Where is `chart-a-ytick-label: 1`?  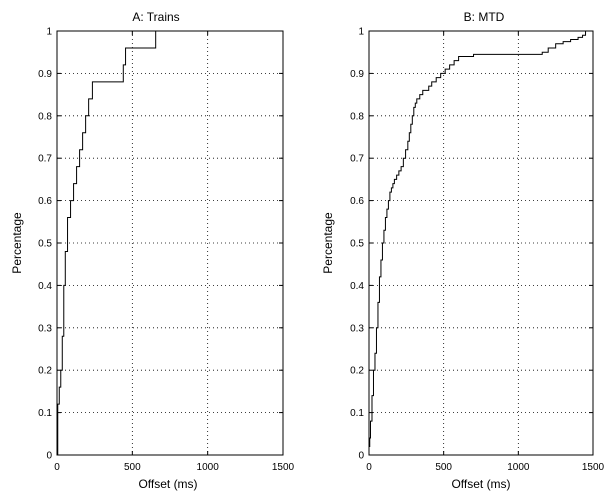
chart-a-ytick-label: 1 is located at coordinates (49, 32).